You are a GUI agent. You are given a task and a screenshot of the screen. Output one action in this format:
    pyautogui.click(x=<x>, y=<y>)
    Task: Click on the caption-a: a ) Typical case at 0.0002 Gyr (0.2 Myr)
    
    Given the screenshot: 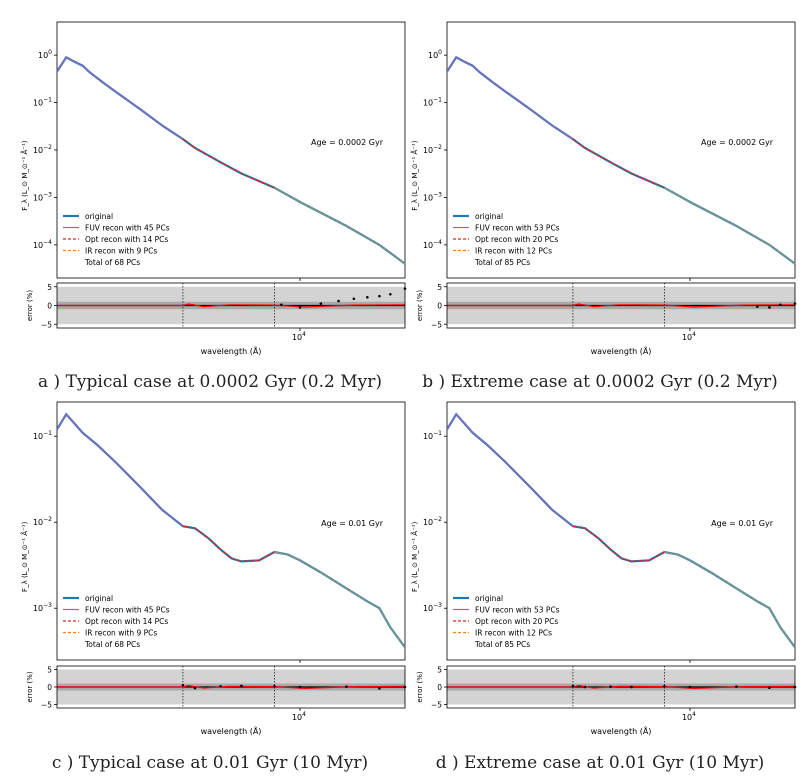 What is the action you would take?
    pyautogui.click(x=210, y=382)
    